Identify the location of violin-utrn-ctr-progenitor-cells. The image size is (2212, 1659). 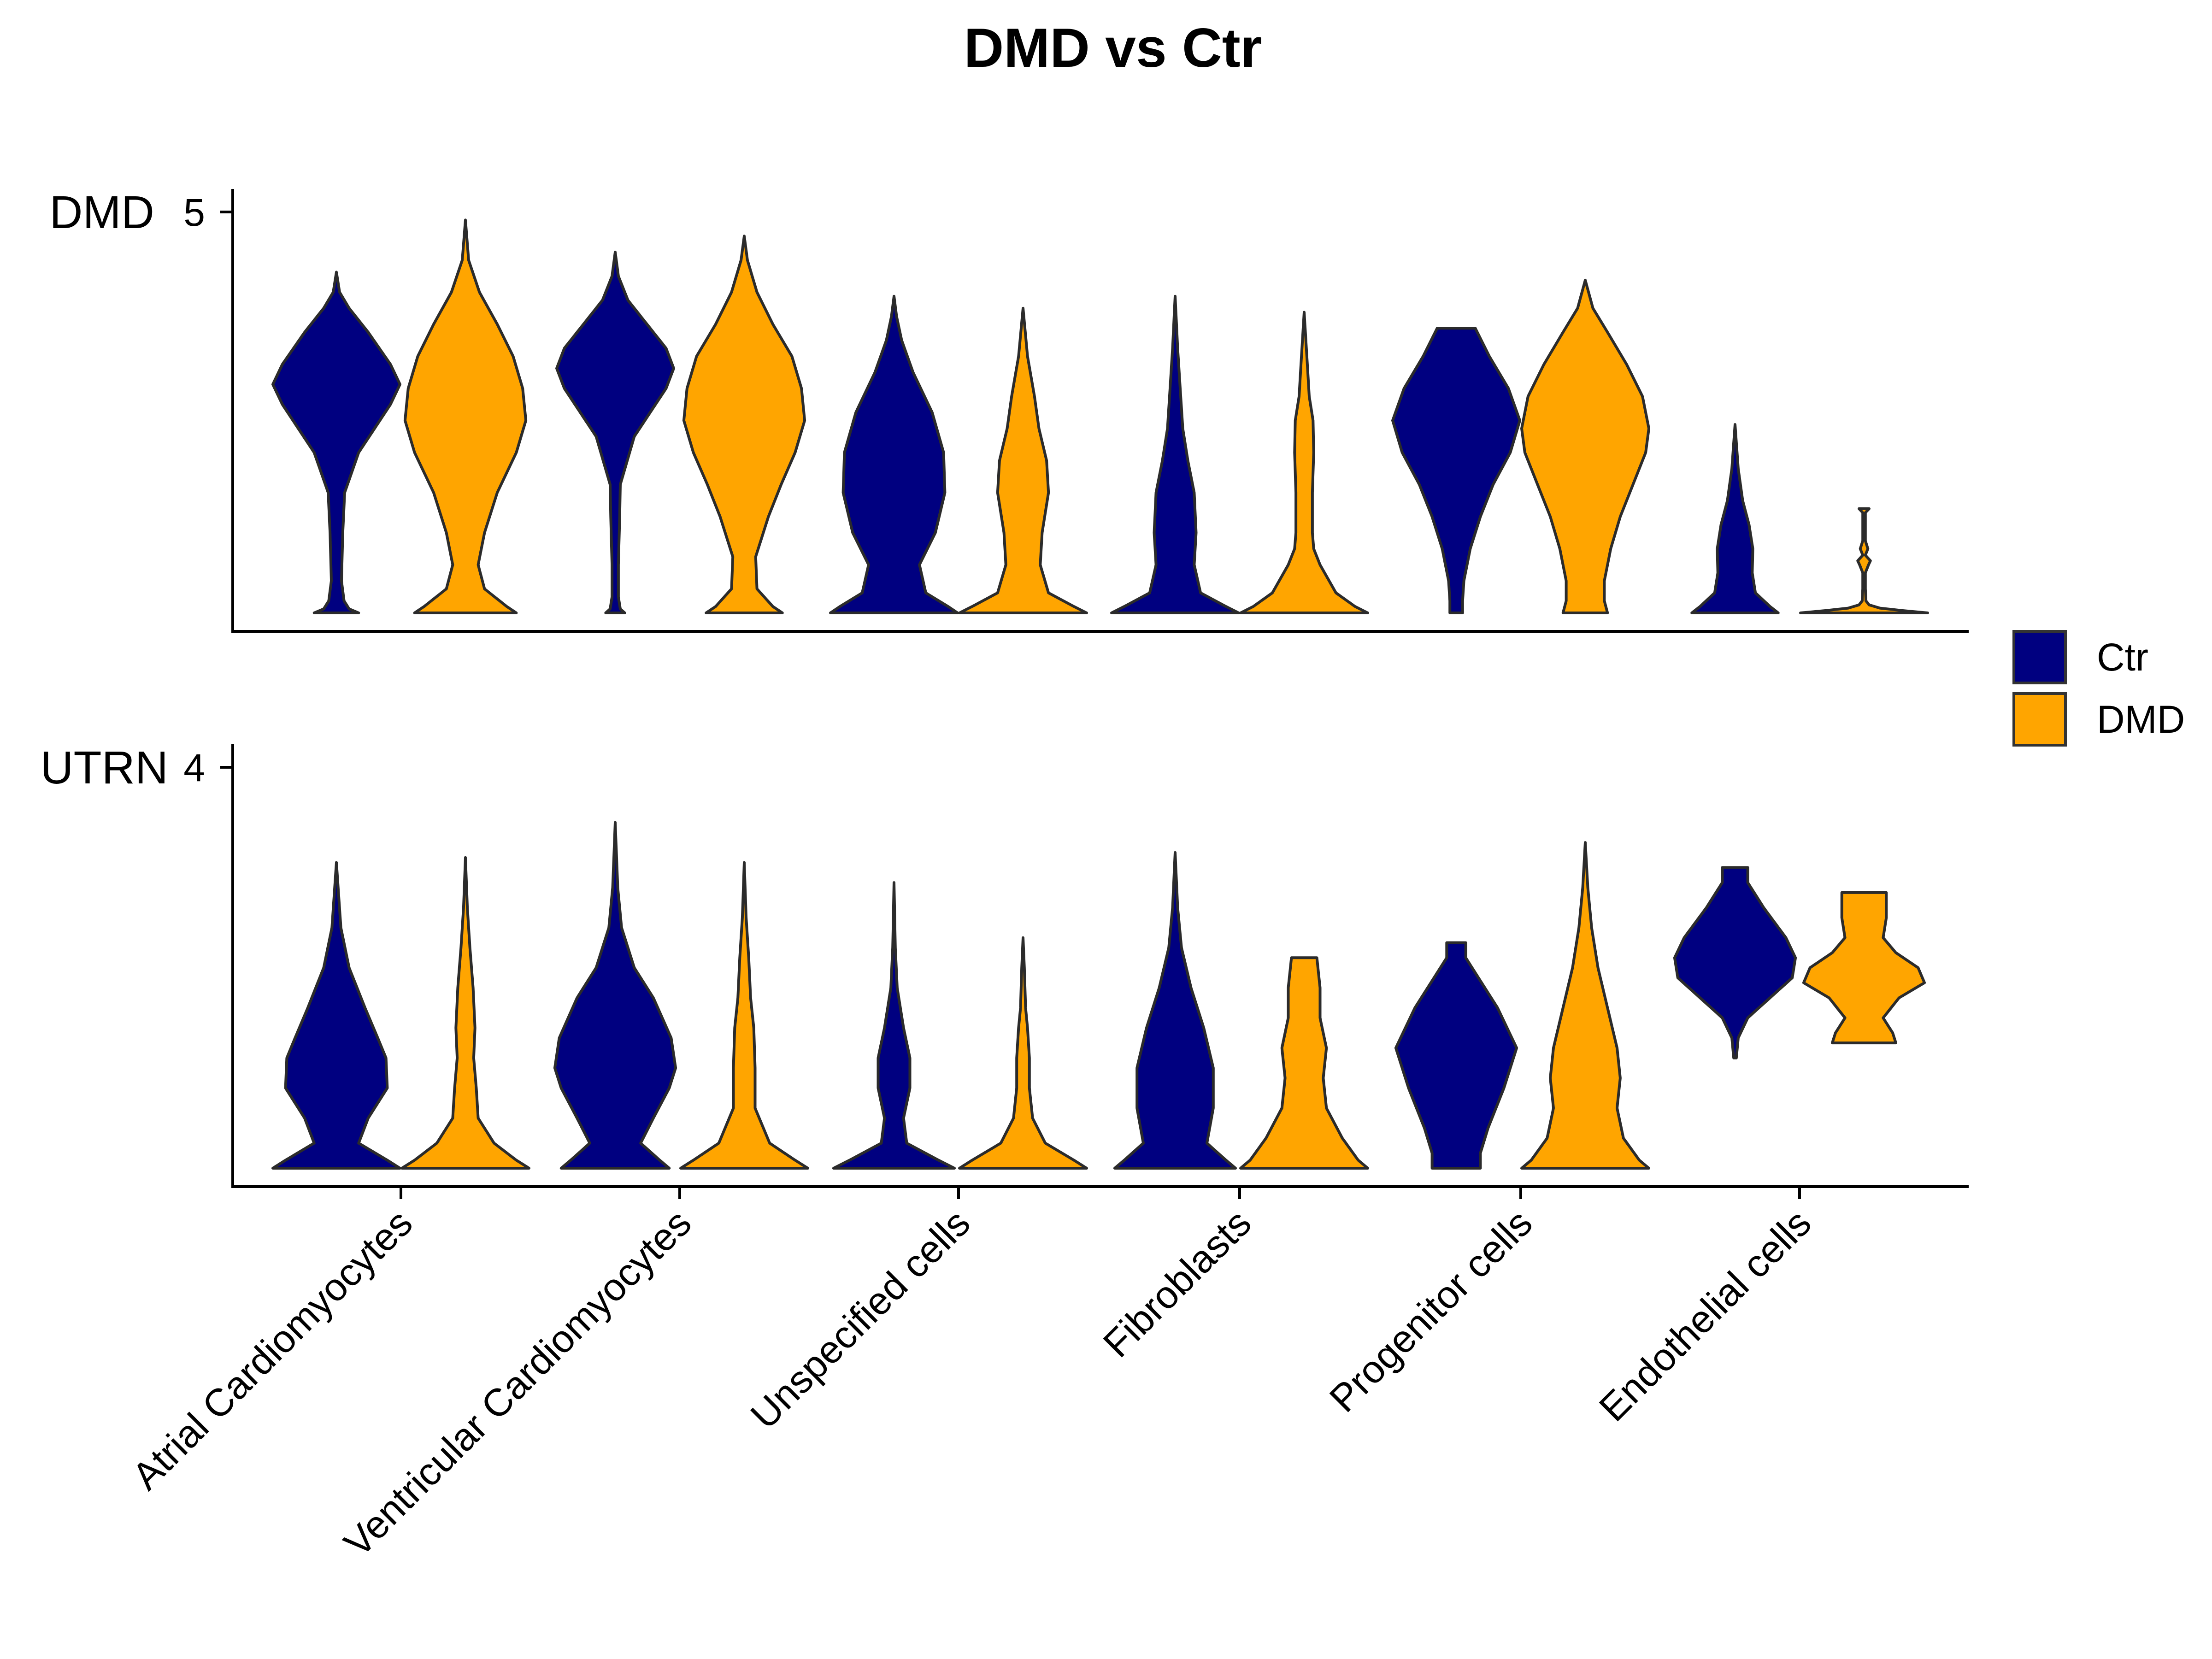
(1456, 1055).